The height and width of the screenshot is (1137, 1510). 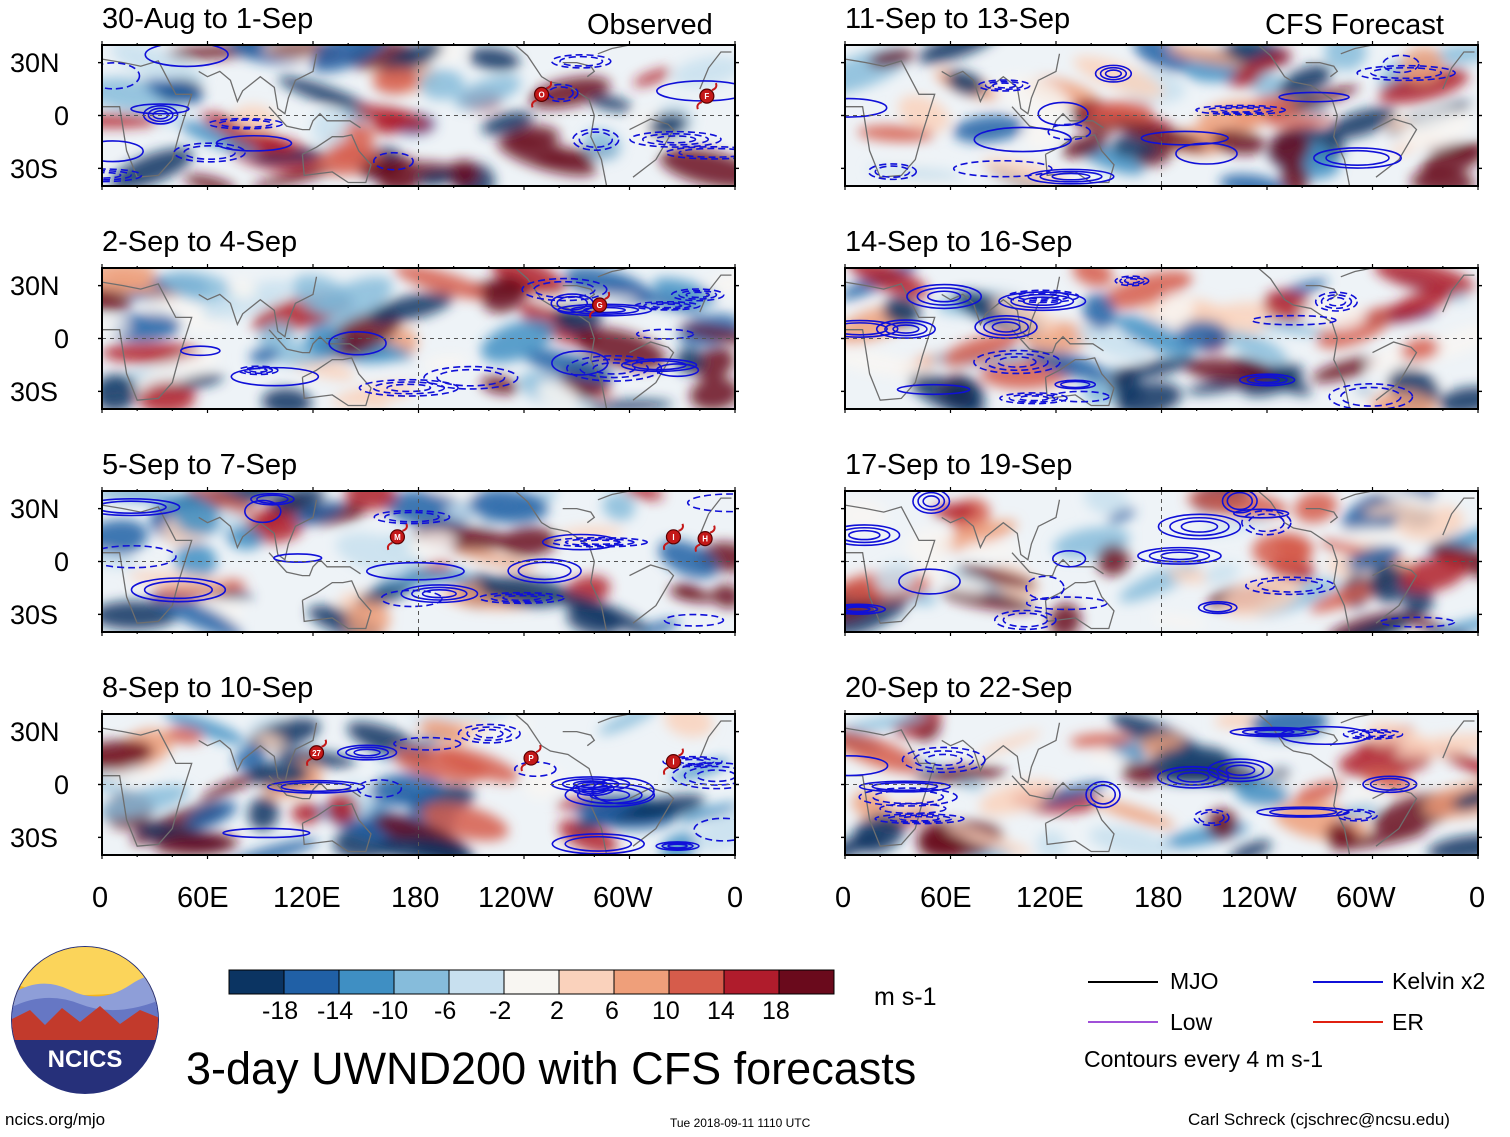 What do you see at coordinates (959, 465) in the screenshot?
I see `panel-title-7: 17-Sep to 19-Sep` at bounding box center [959, 465].